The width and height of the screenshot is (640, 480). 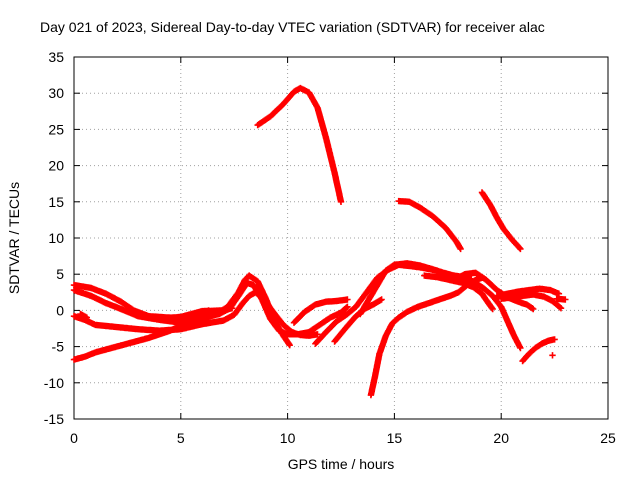 I want to click on series-arc-f, so click(x=198, y=313).